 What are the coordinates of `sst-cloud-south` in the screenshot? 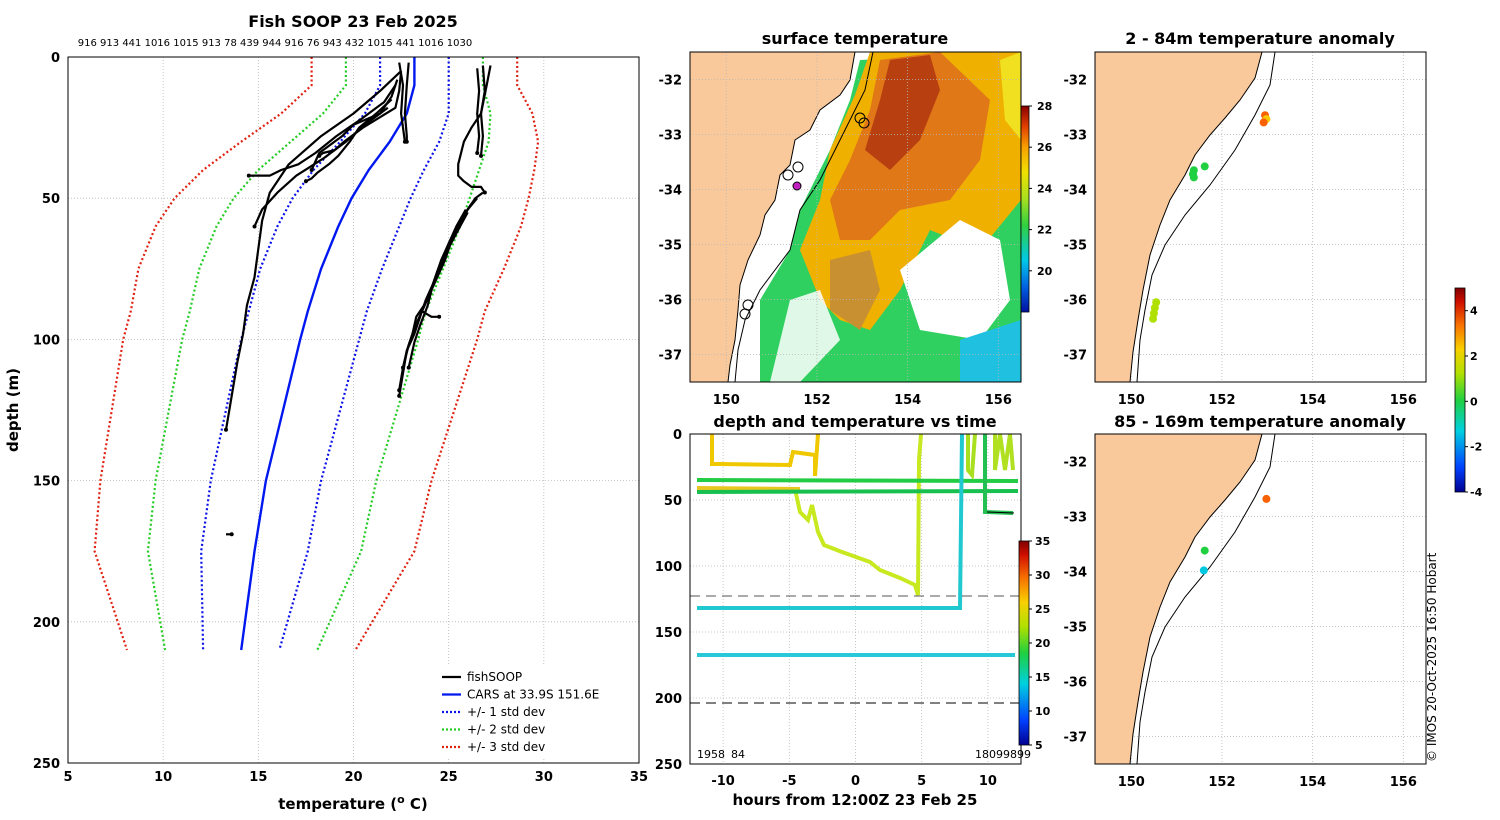 It's located at (805, 336).